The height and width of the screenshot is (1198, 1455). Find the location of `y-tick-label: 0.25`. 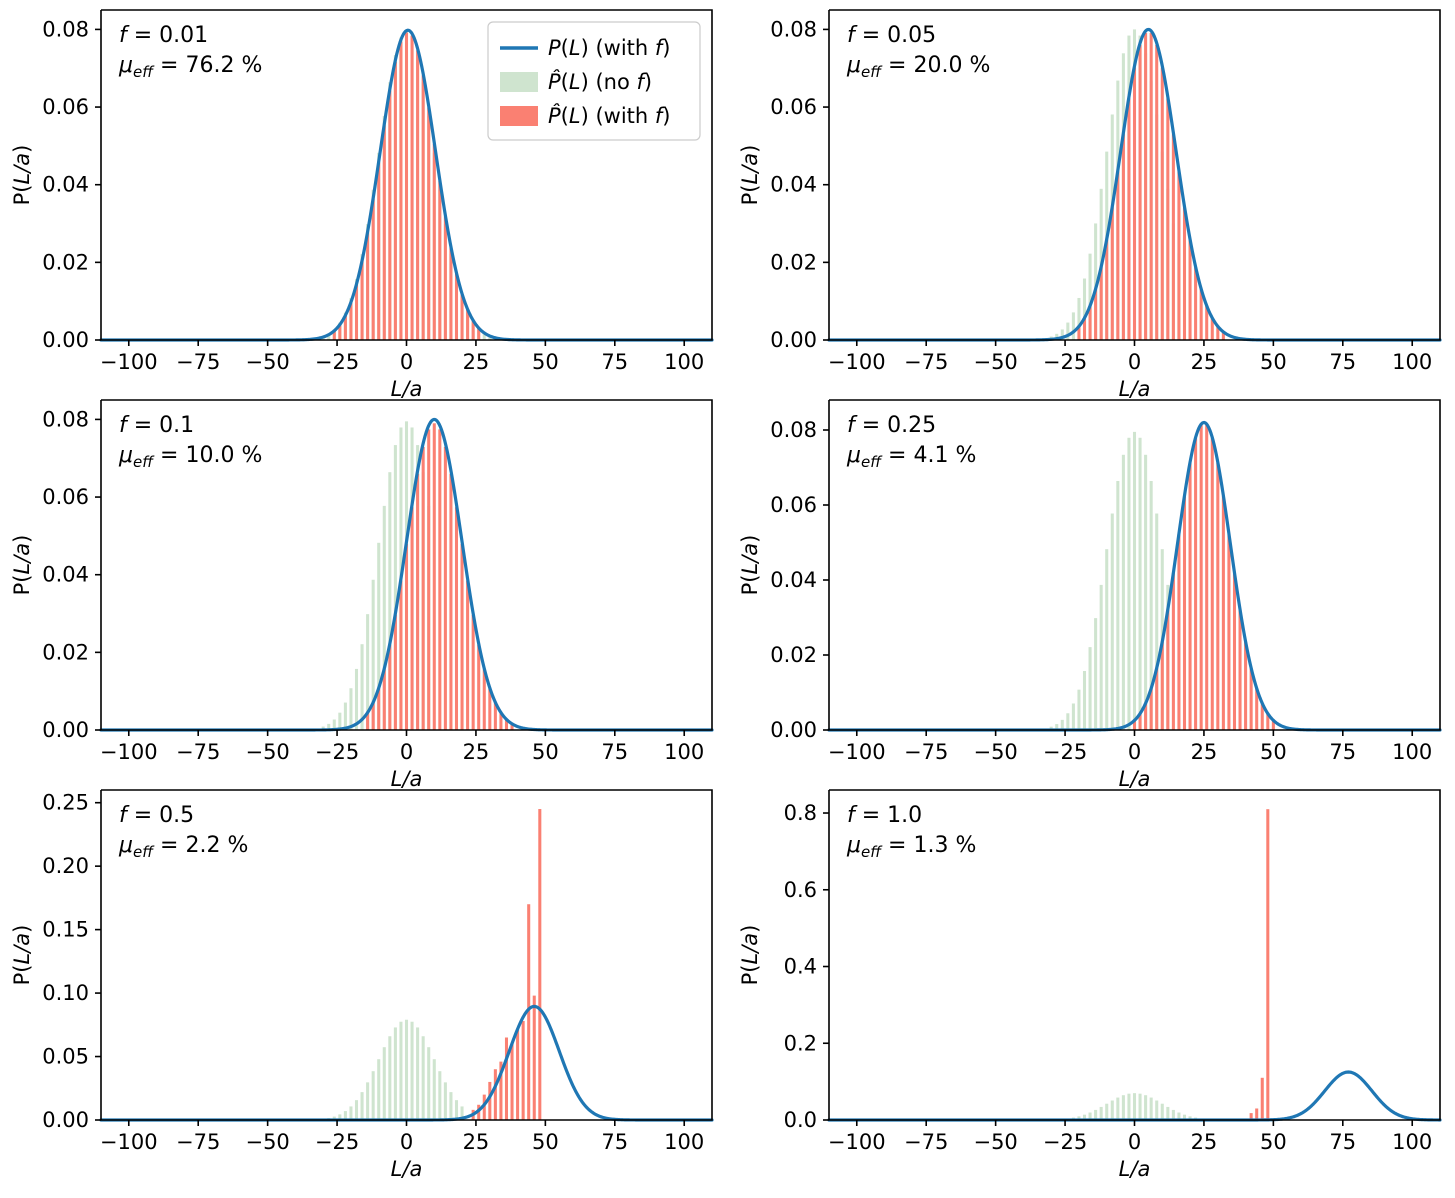

y-tick-label: 0.25 is located at coordinates (65, 803).